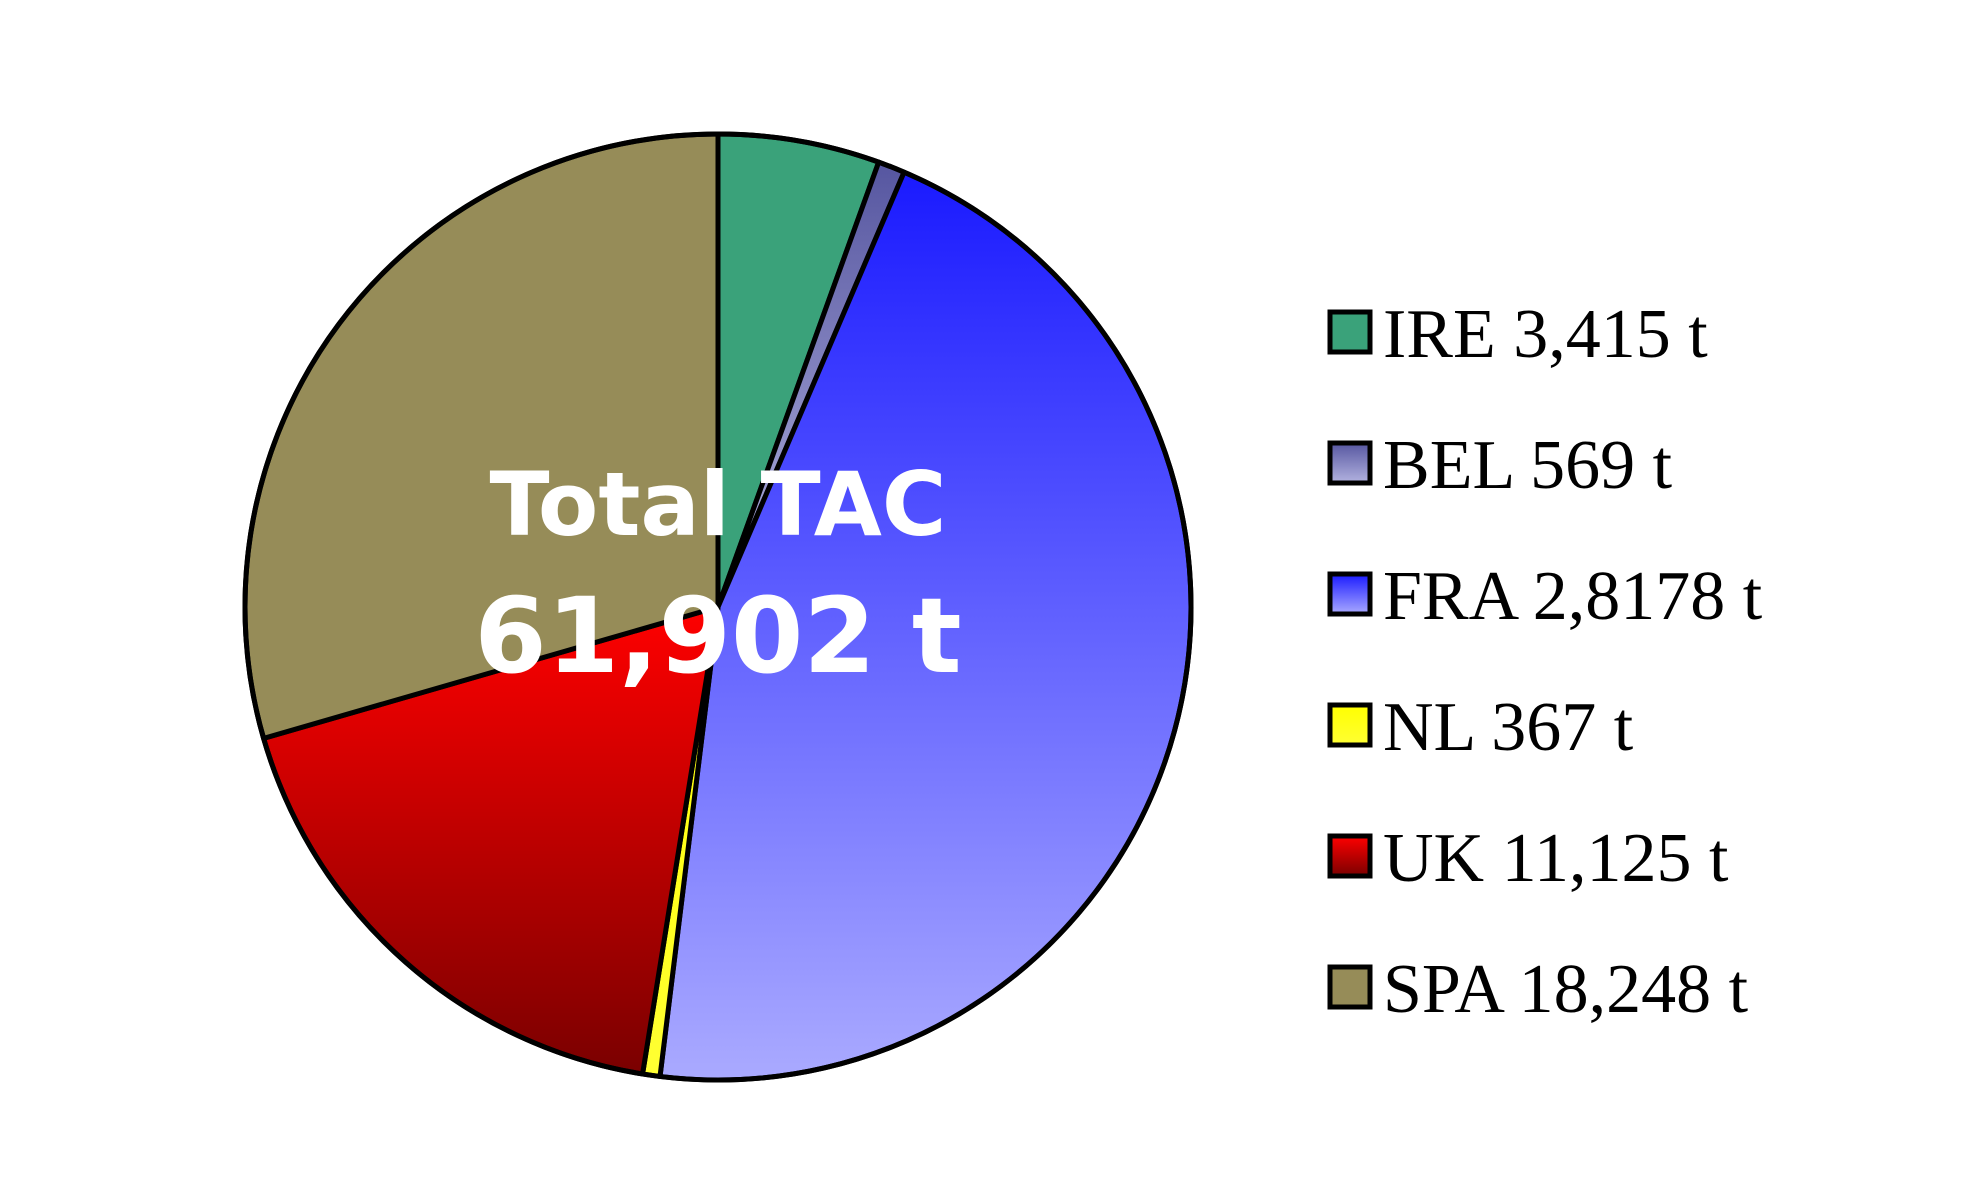  What do you see at coordinates (1350, 463) in the screenshot?
I see `legend-swatch-bel` at bounding box center [1350, 463].